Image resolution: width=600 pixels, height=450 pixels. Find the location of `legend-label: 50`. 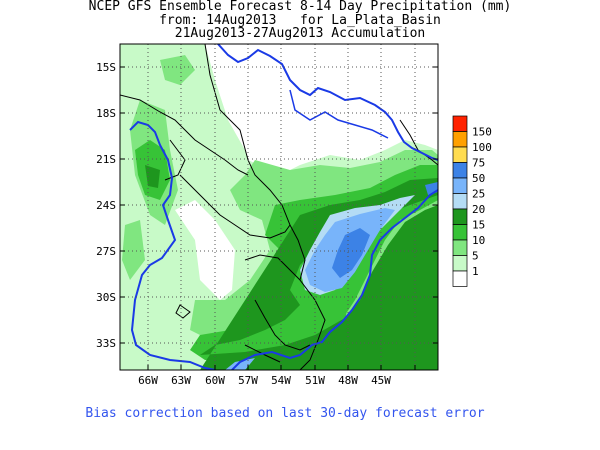

legend-label: 50 is located at coordinates (478, 178).